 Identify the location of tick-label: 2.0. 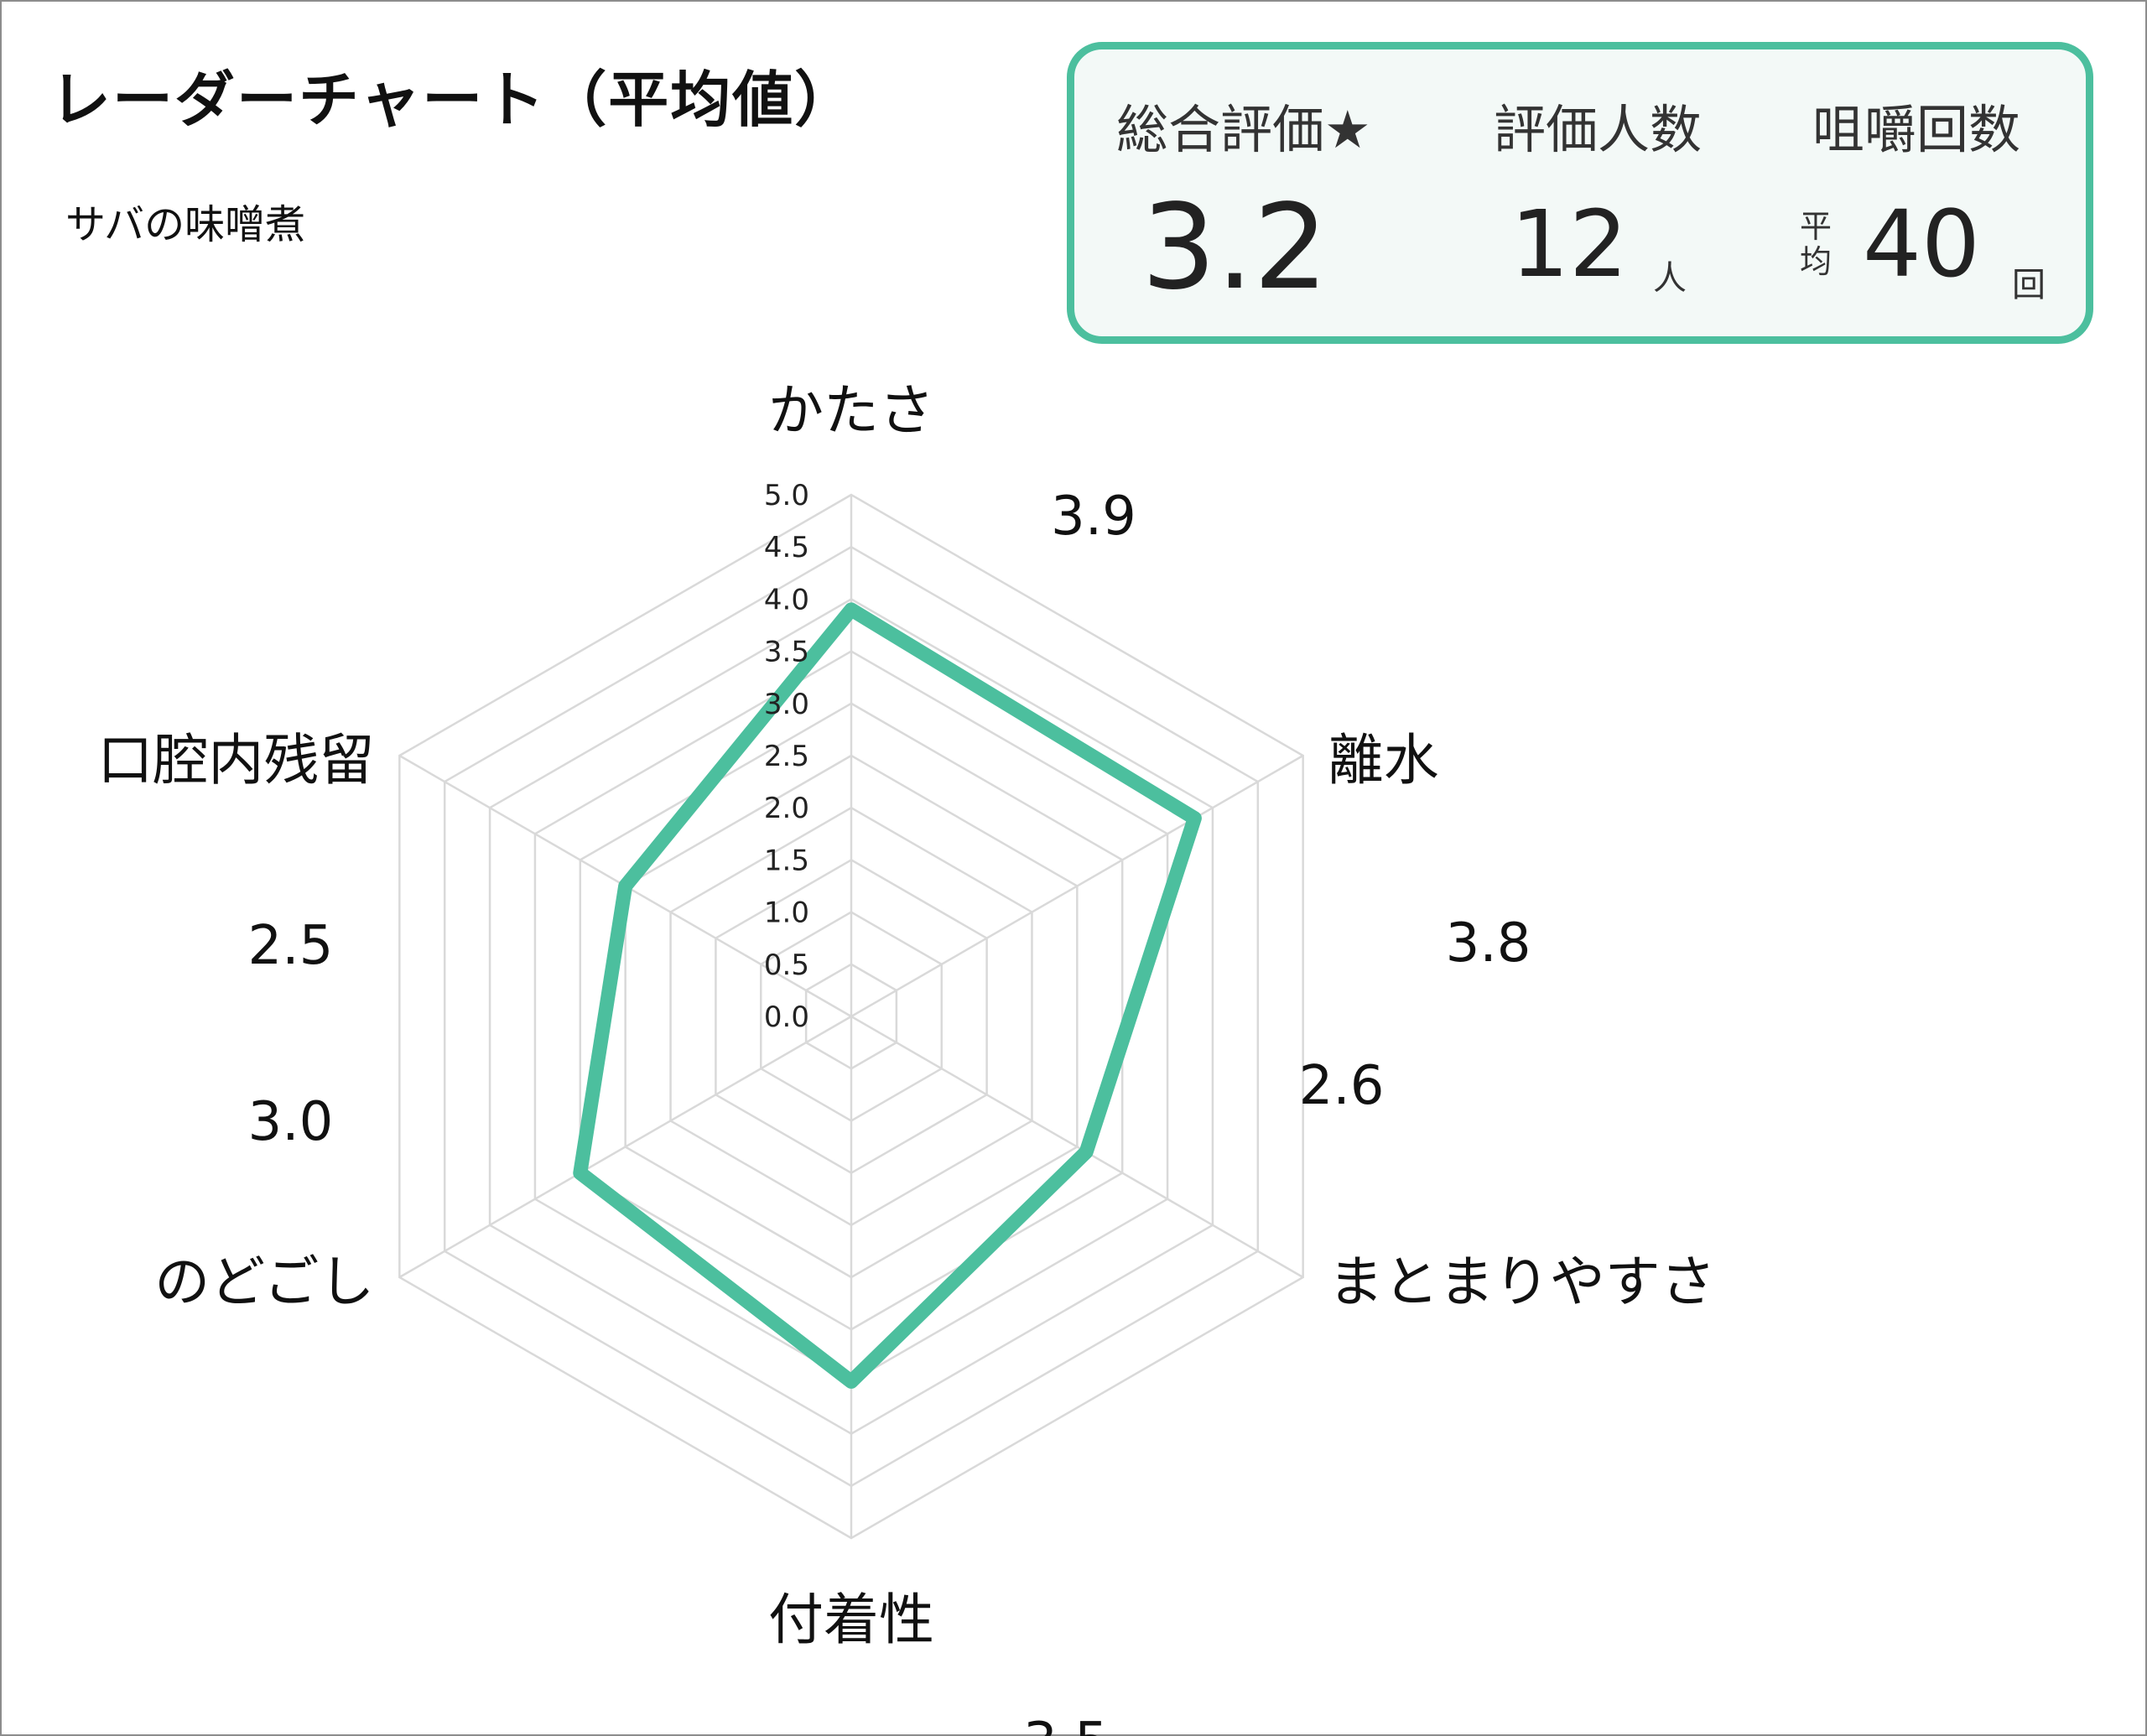
(786, 808).